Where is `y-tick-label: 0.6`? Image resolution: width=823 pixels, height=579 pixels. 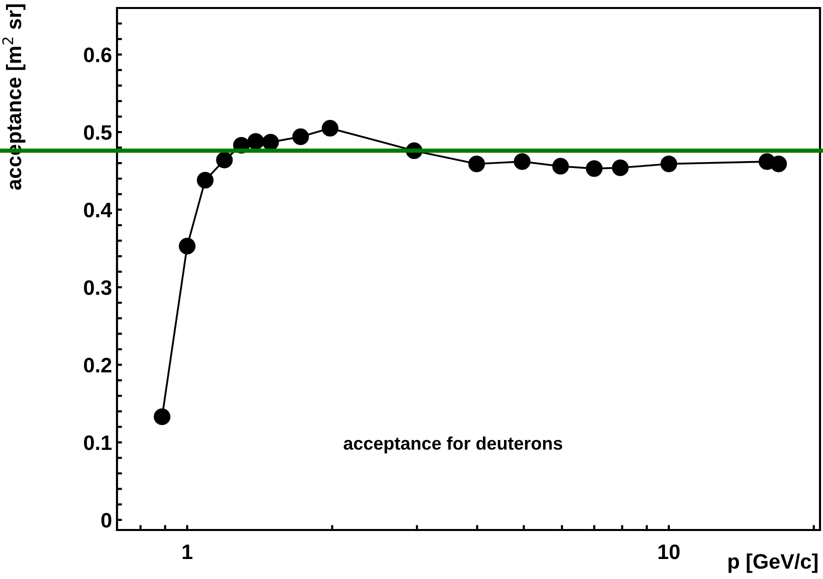
y-tick-label: 0.6 is located at coordinates (98, 55).